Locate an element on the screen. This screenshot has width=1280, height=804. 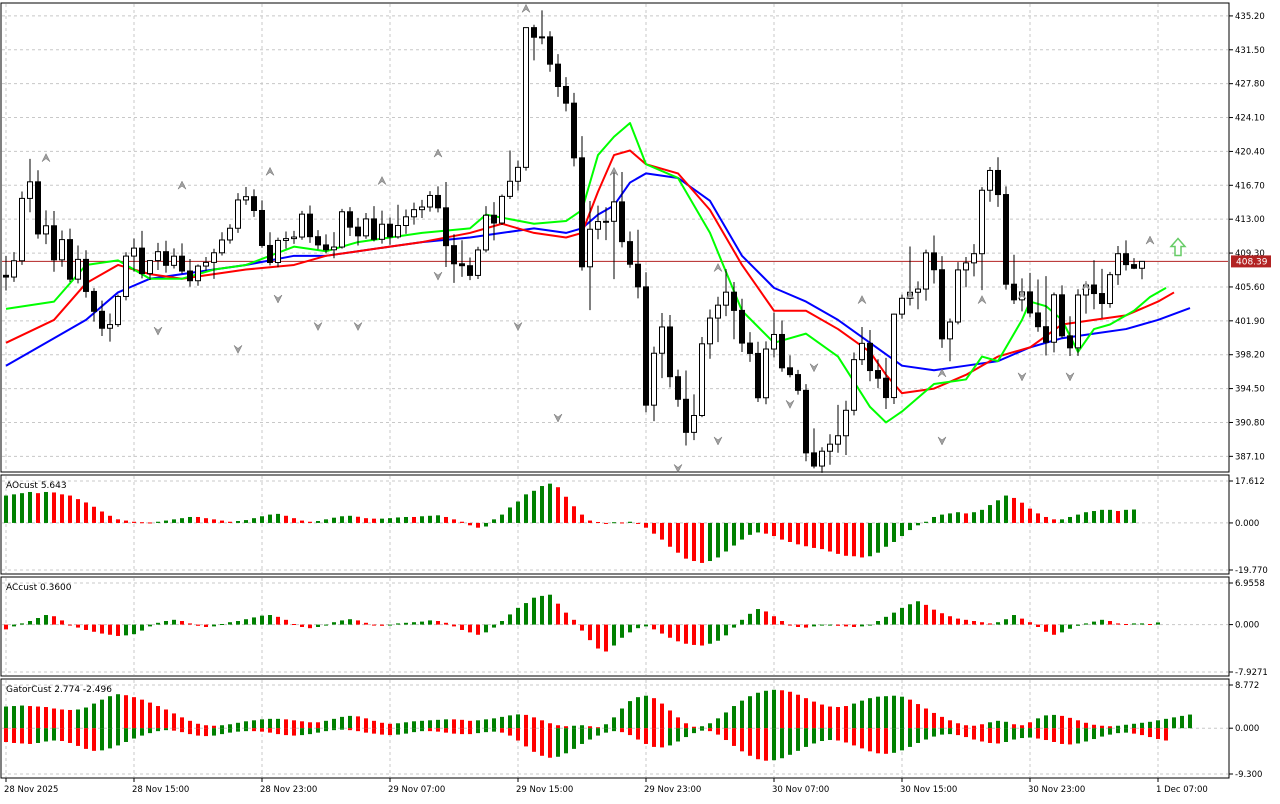
ac-tick-label: -7.9271 is located at coordinates (1251, 673).